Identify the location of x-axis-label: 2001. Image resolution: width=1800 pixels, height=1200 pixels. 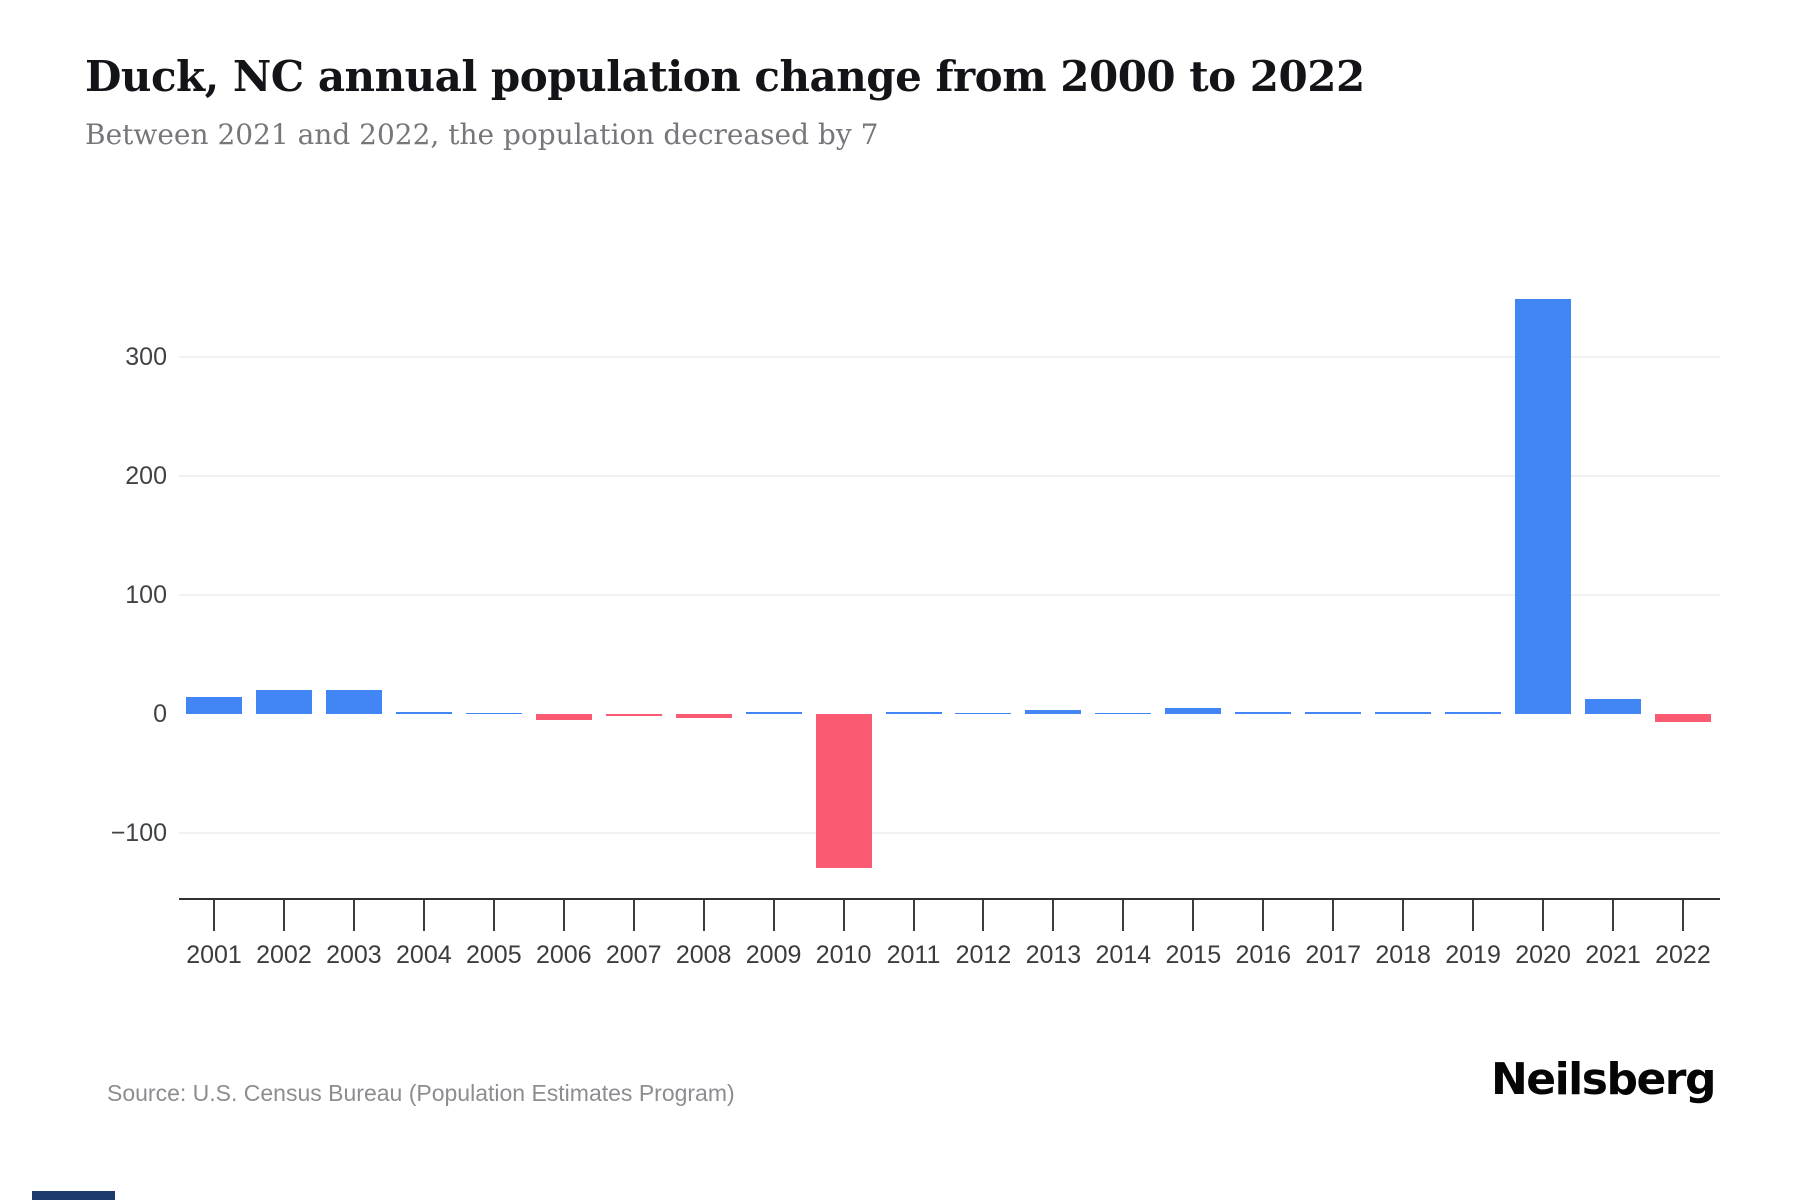
(214, 955).